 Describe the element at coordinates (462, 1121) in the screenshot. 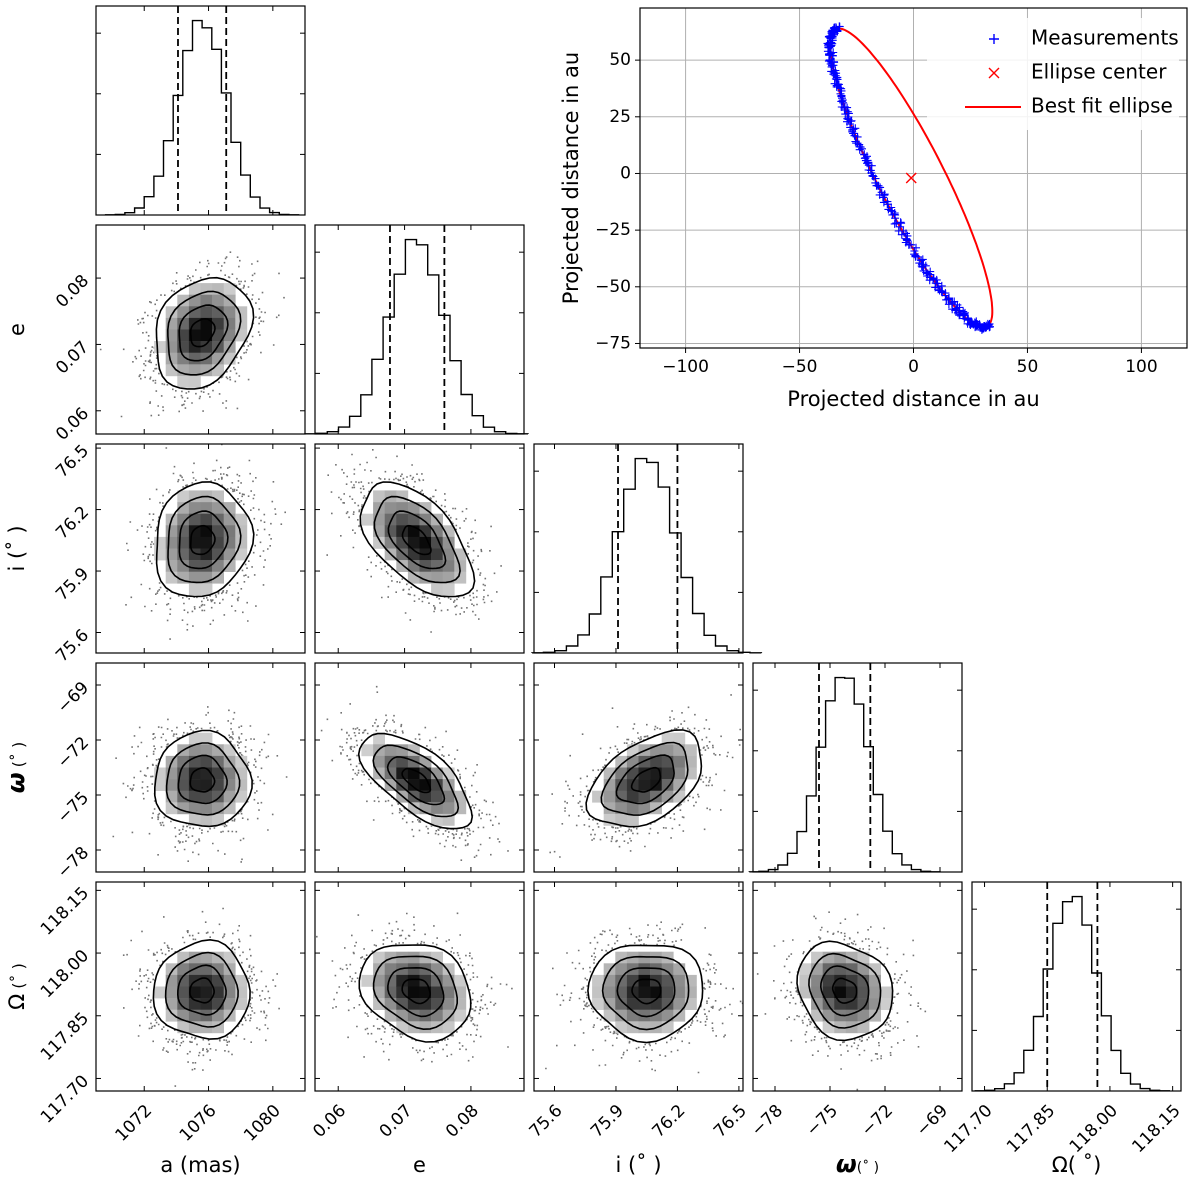

I see `xtick-label-e: 0.08` at that location.